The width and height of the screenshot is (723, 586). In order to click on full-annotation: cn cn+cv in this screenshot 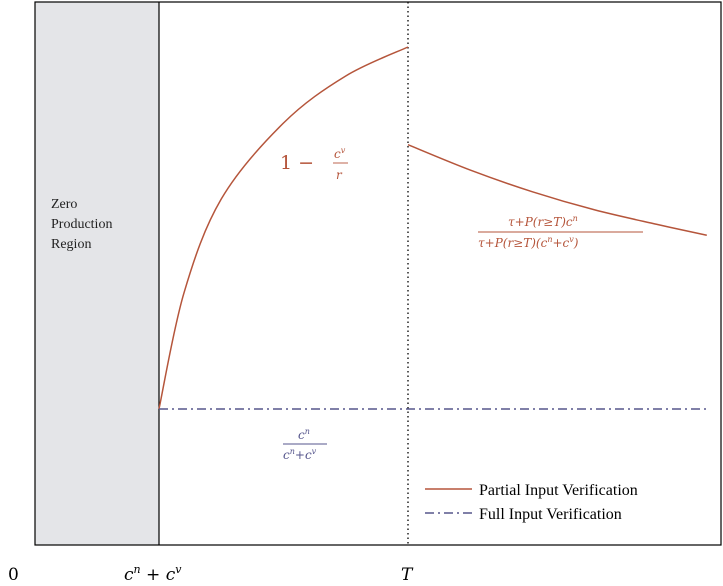, I will do `click(305, 444)`.